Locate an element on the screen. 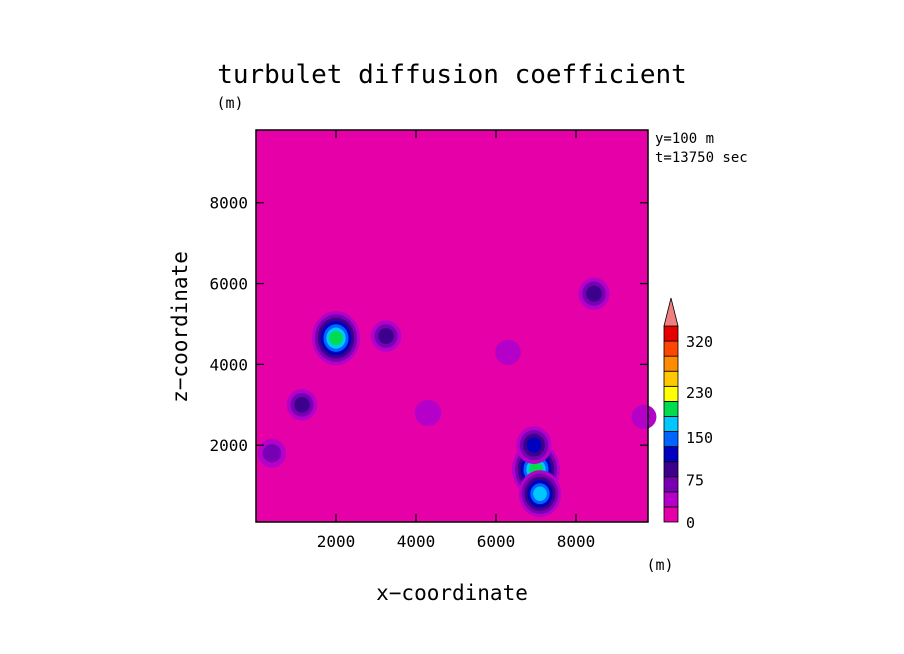 Image resolution: width=904 pixels, height=654 pixels. x-tick-label: 8000 is located at coordinates (576, 541).